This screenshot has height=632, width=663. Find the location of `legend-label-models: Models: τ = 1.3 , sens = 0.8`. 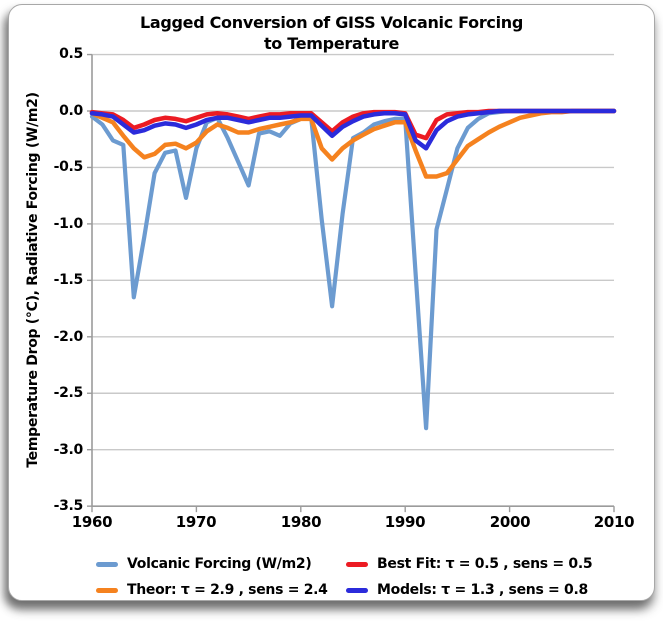

legend-label-models: Models: τ = 1.3 , sens = 0.8 is located at coordinates (482, 590).